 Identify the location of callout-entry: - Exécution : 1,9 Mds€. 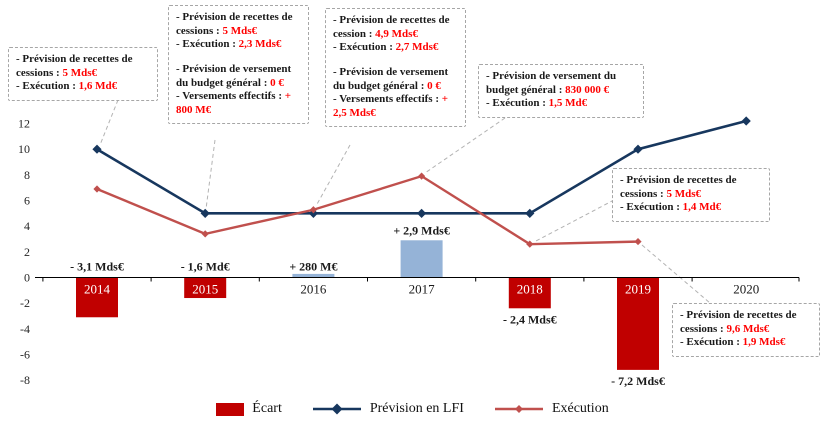
(746, 343).